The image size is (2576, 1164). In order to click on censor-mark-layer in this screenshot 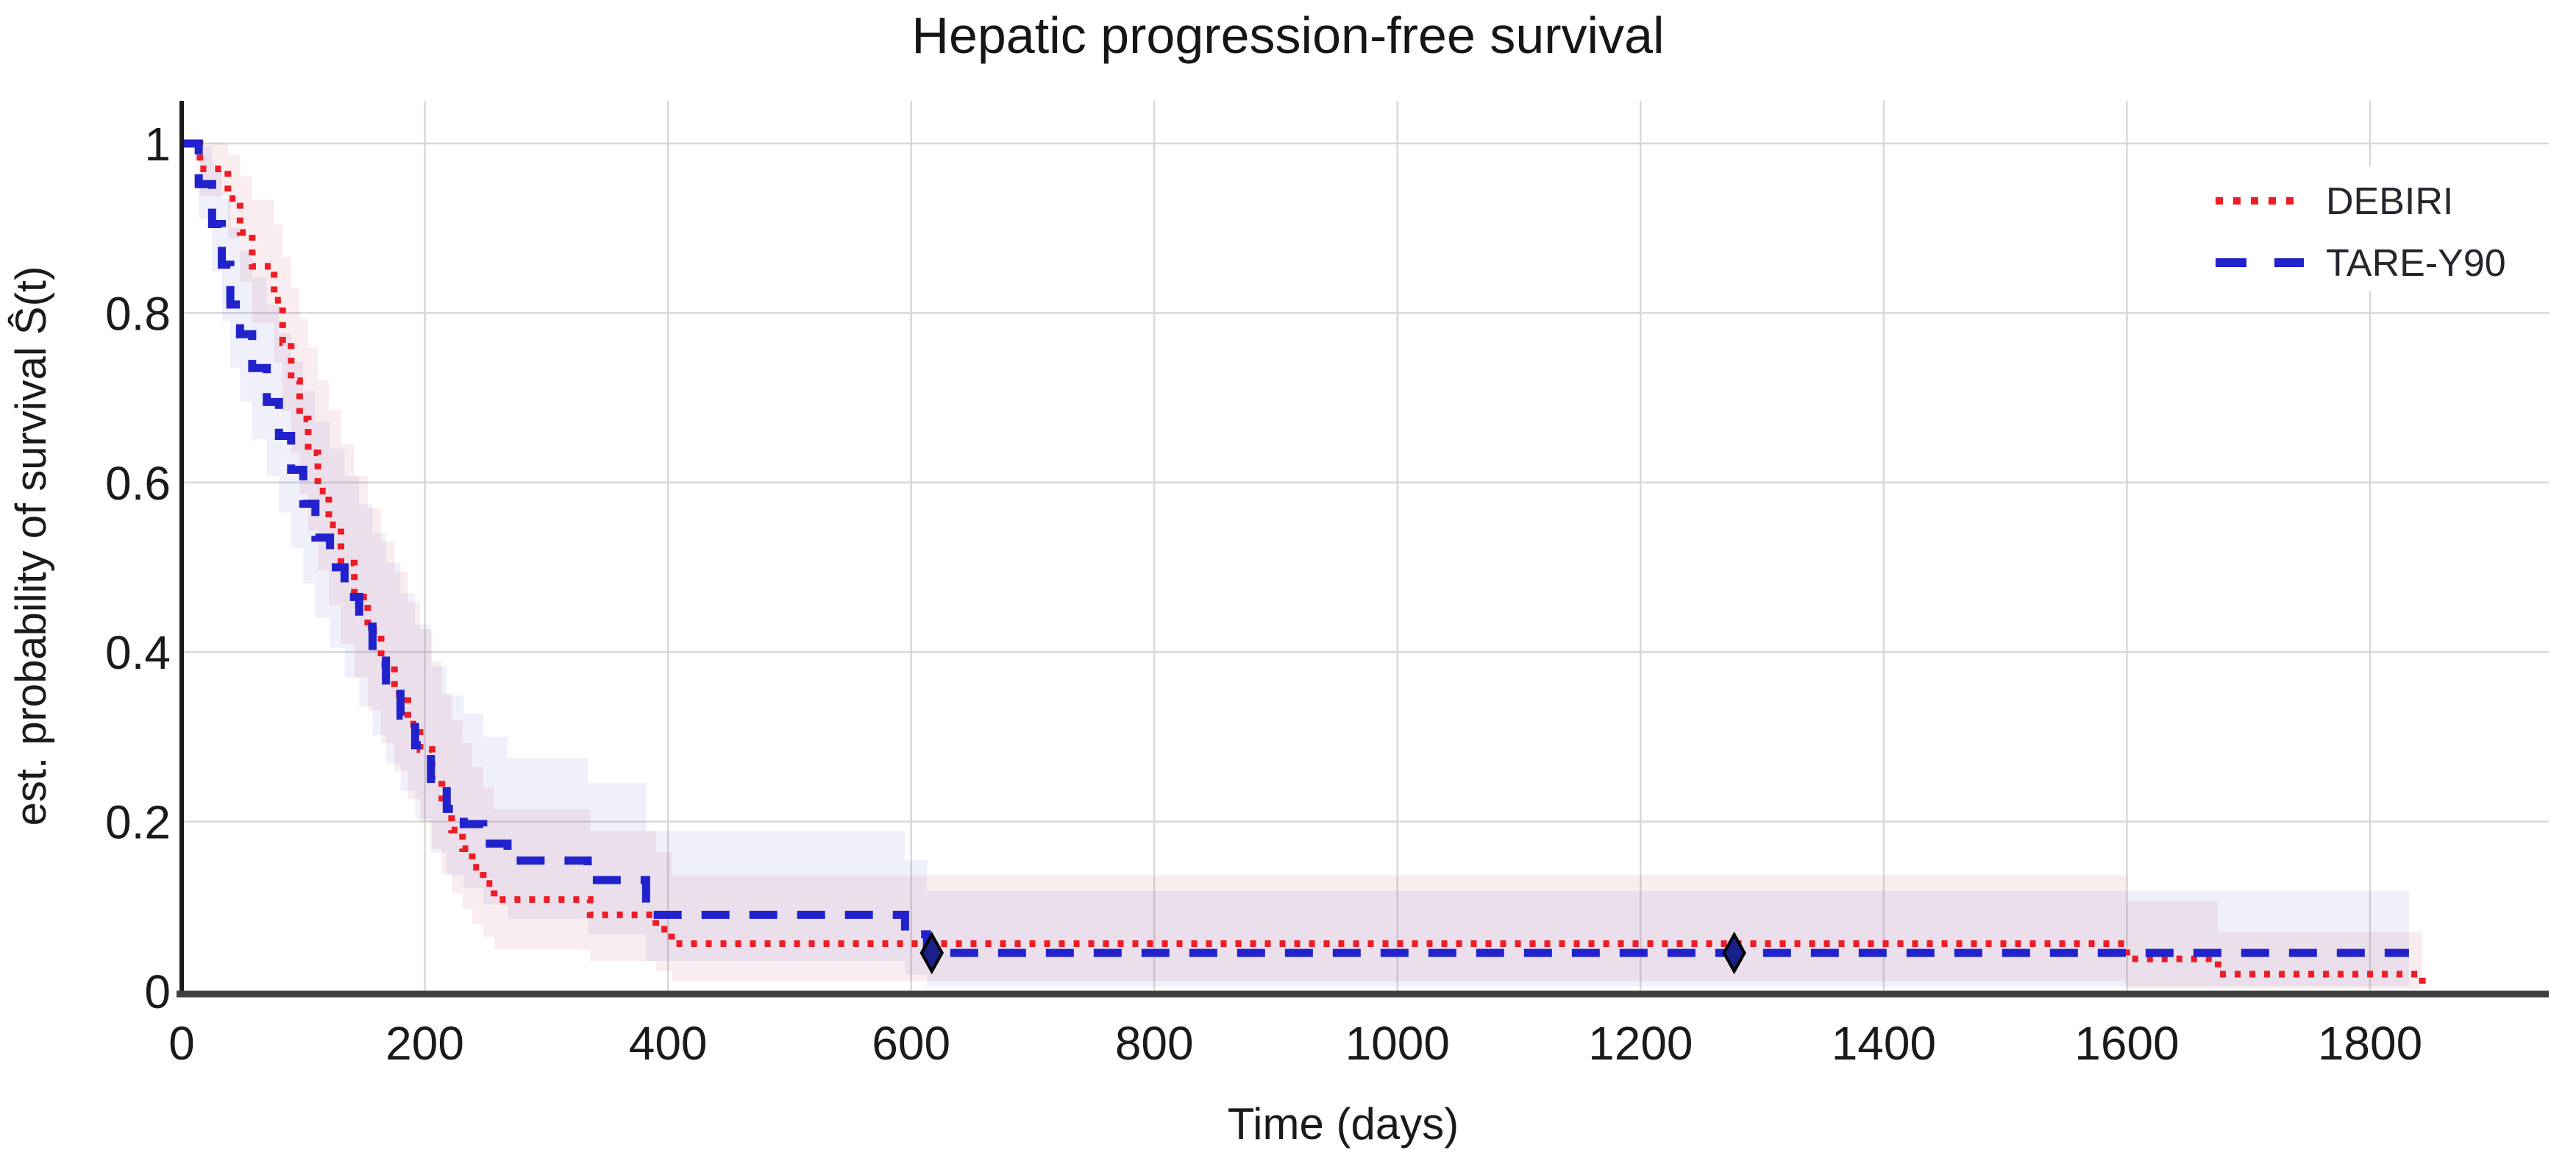, I will do `click(1332, 953)`.